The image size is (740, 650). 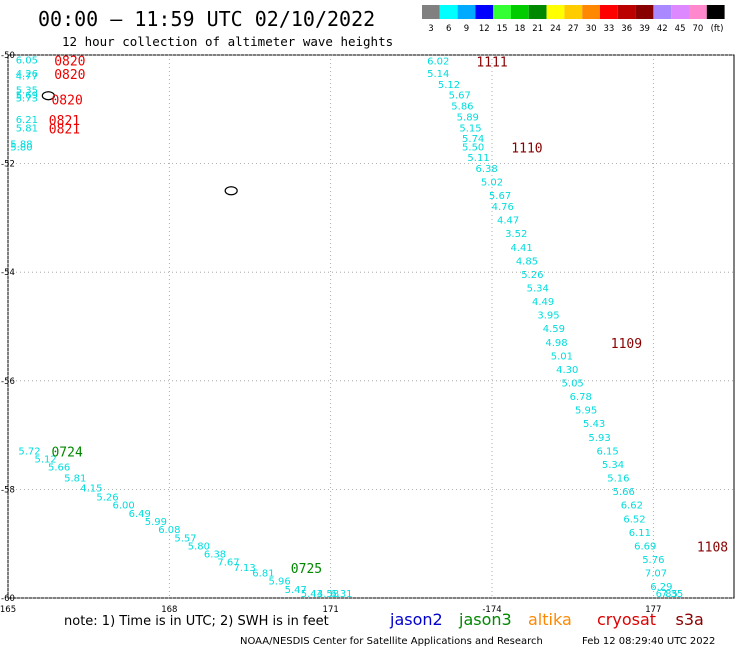 I want to click on swh-value: 4.47, so click(x=508, y=221).